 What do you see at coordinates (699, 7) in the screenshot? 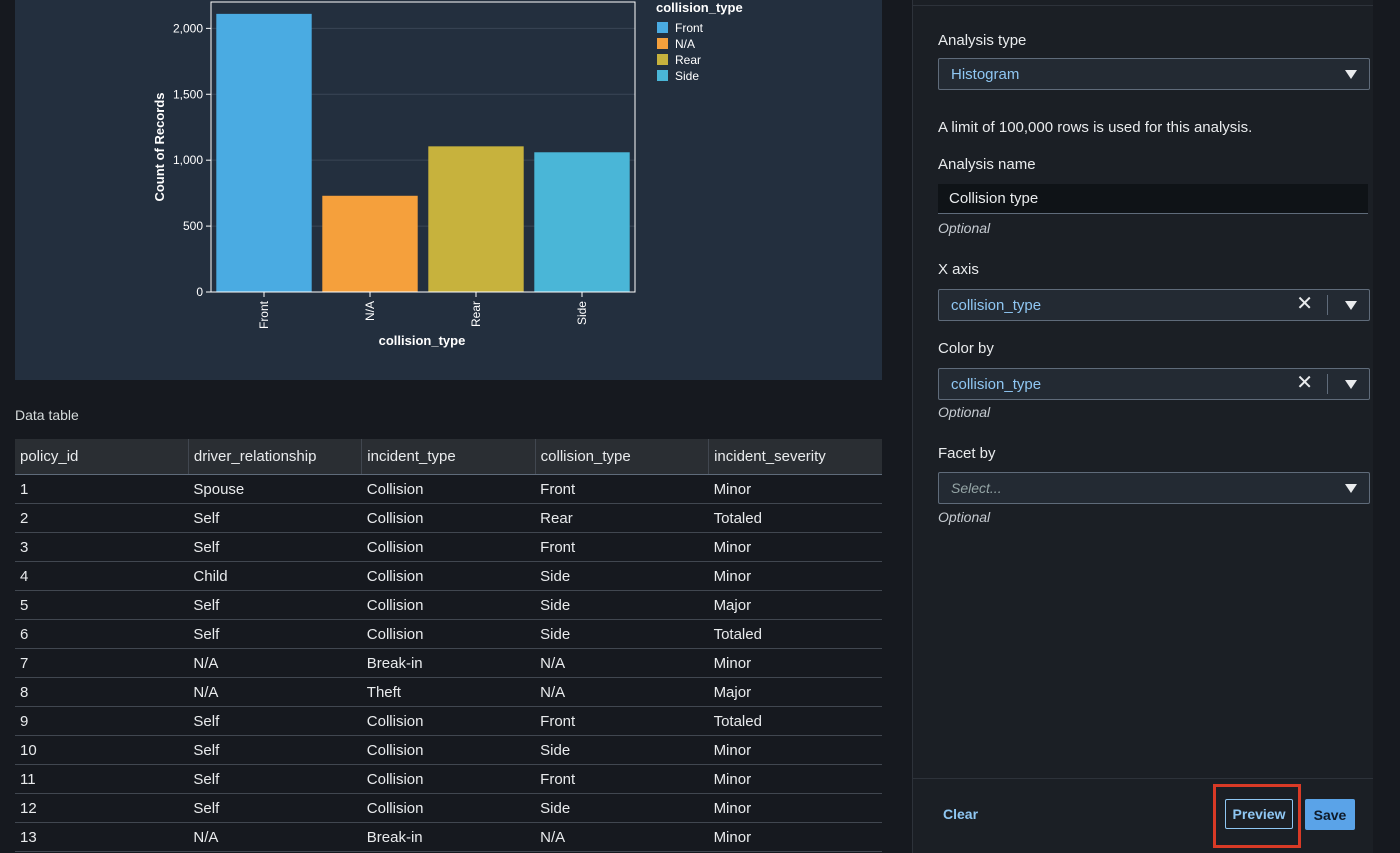
I see `legend-title: collision_type` at bounding box center [699, 7].